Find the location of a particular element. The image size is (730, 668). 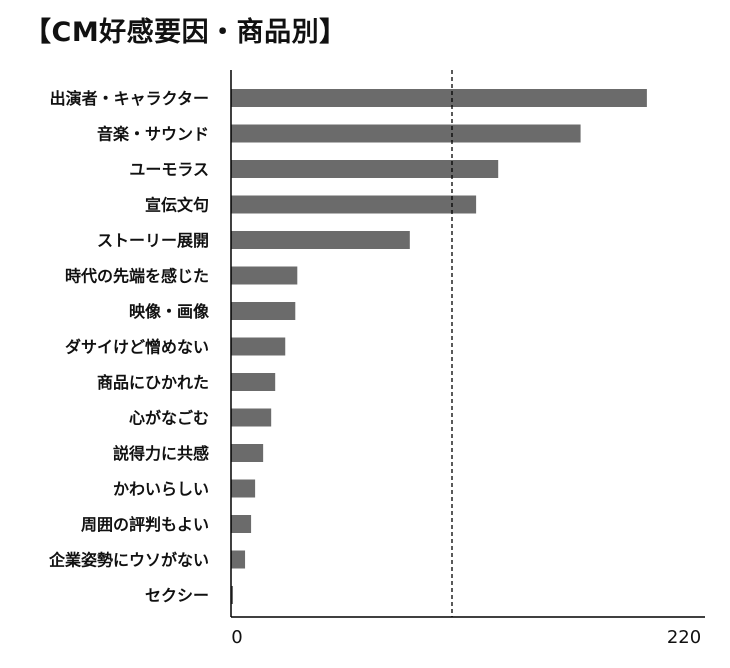

x-tick-label: 0 is located at coordinates (236, 637).